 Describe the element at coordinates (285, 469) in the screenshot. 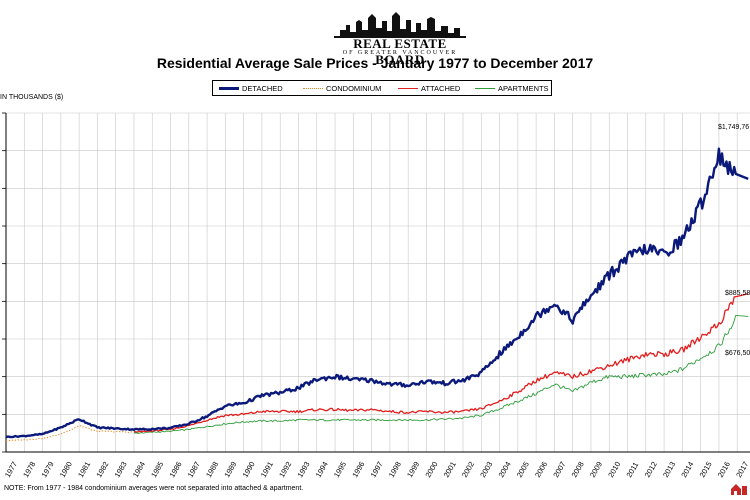

I see `x-tick-label: 1992` at that location.